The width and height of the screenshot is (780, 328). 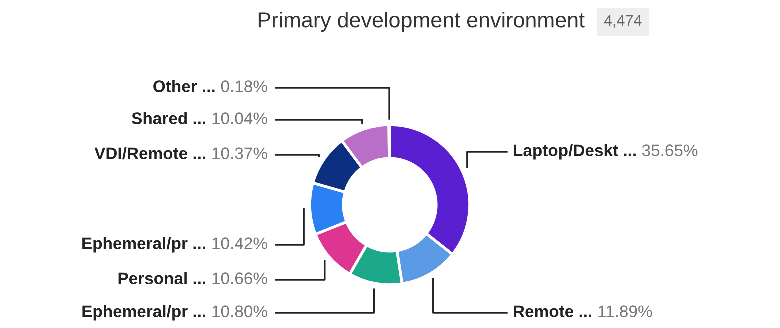 I want to click on data-label: 11.89%, so click(x=625, y=312).